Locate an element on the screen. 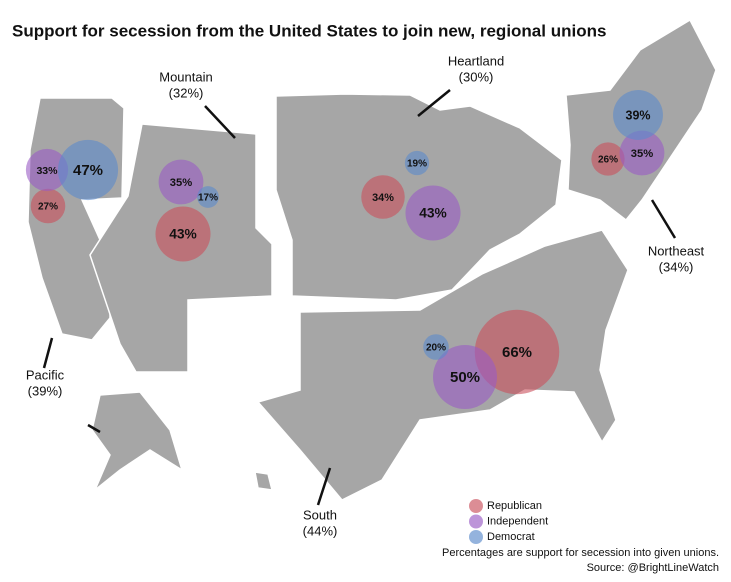  bubble-label: 20% is located at coordinates (436, 348).